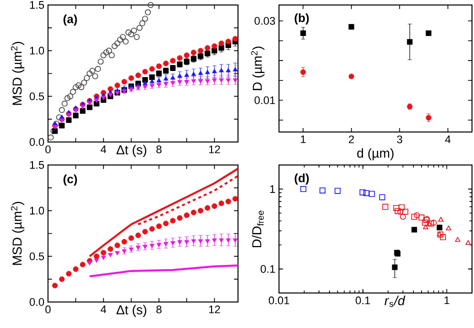  I want to click on x-axis-title: r$_{s}$/d, so click(395, 301).